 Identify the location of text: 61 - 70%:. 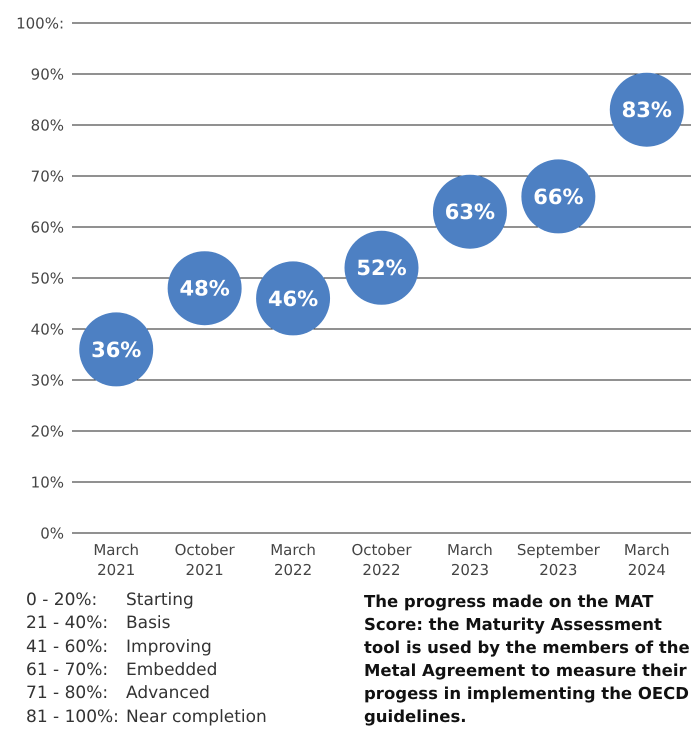
(68, 671).